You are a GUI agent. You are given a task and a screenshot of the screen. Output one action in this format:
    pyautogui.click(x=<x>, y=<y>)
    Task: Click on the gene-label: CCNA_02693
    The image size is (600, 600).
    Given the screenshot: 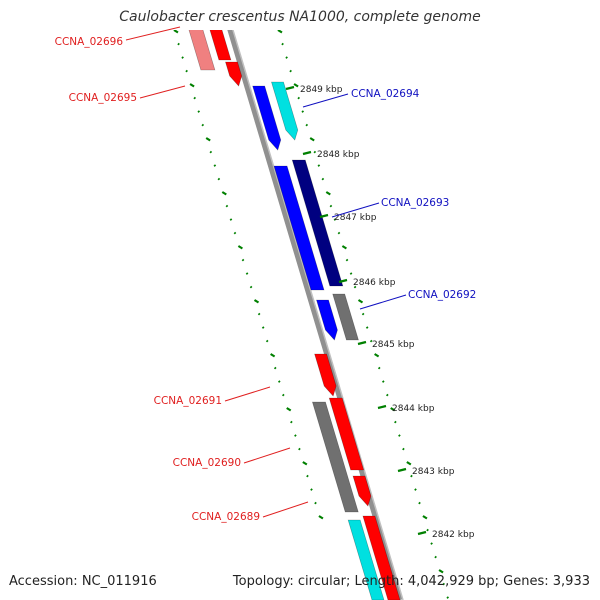 What is the action you would take?
    pyautogui.click(x=415, y=203)
    